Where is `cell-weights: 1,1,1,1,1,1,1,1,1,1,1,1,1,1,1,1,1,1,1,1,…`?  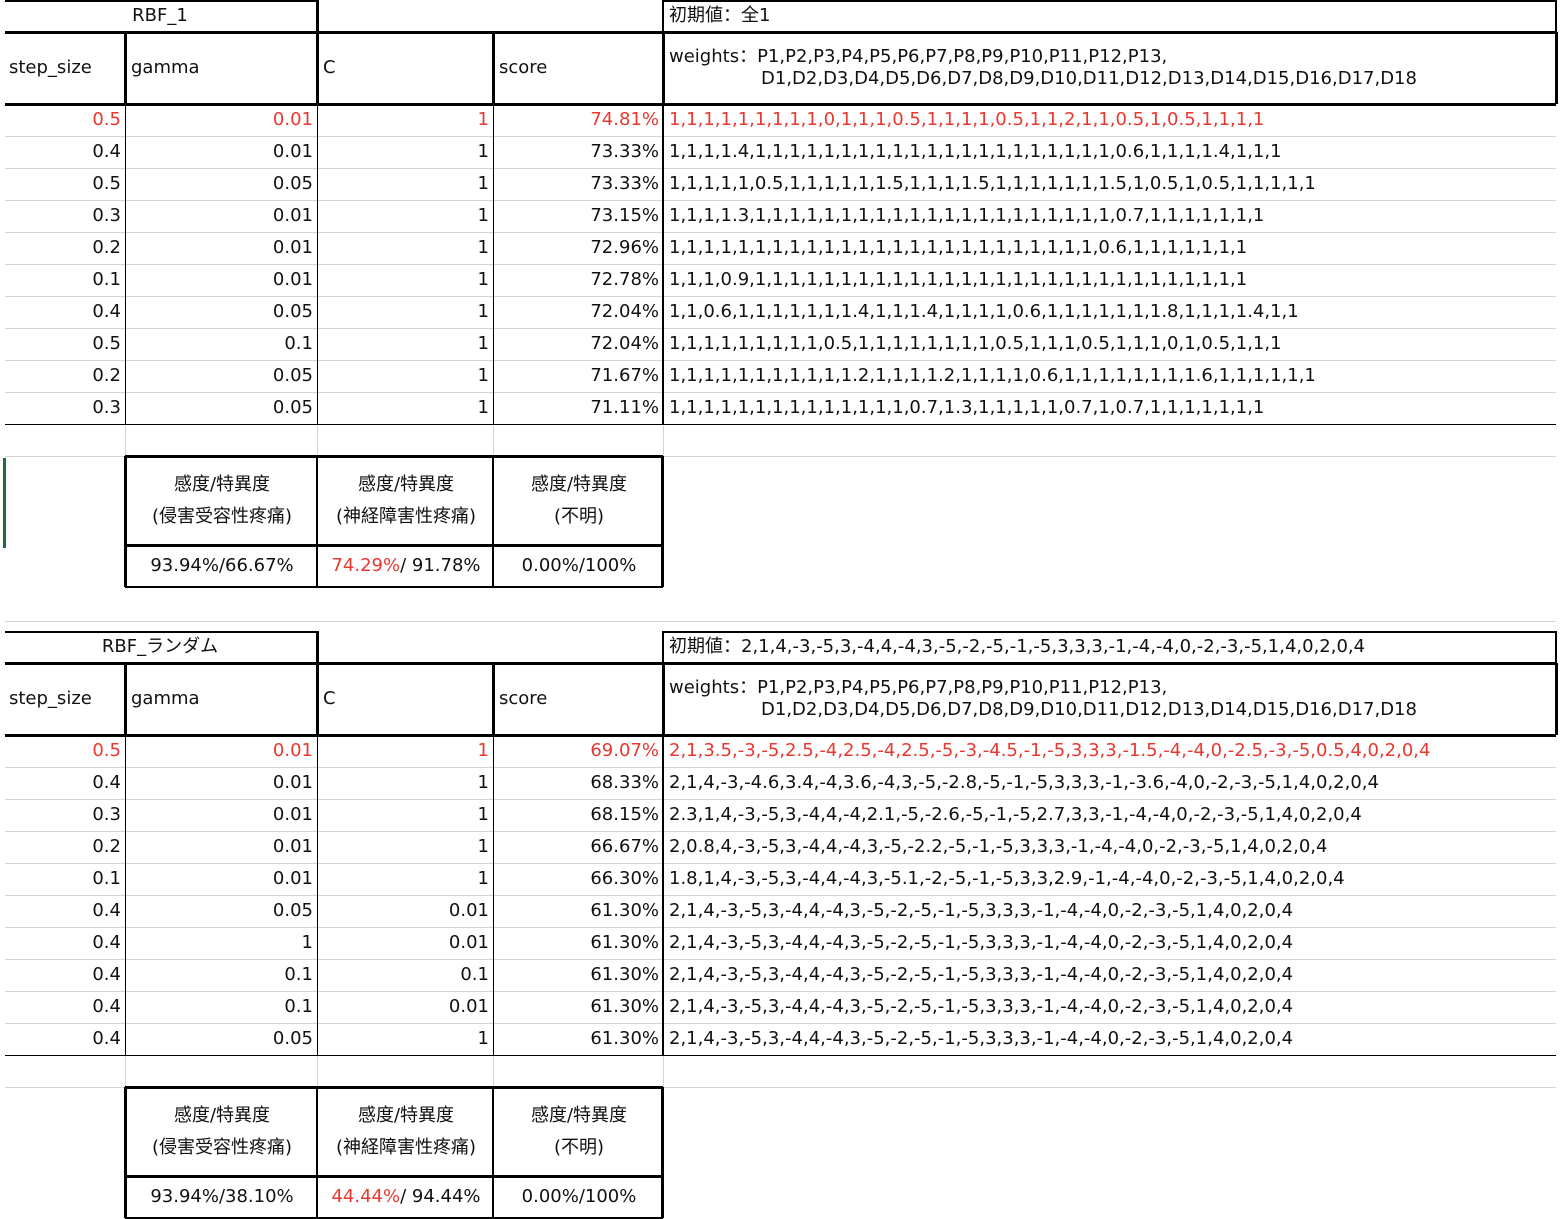
cell-weights: 1,1,1,1,1,1,1,1,1,1,1,1,1,1,1,1,1,1,1,1,… is located at coordinates (958, 248).